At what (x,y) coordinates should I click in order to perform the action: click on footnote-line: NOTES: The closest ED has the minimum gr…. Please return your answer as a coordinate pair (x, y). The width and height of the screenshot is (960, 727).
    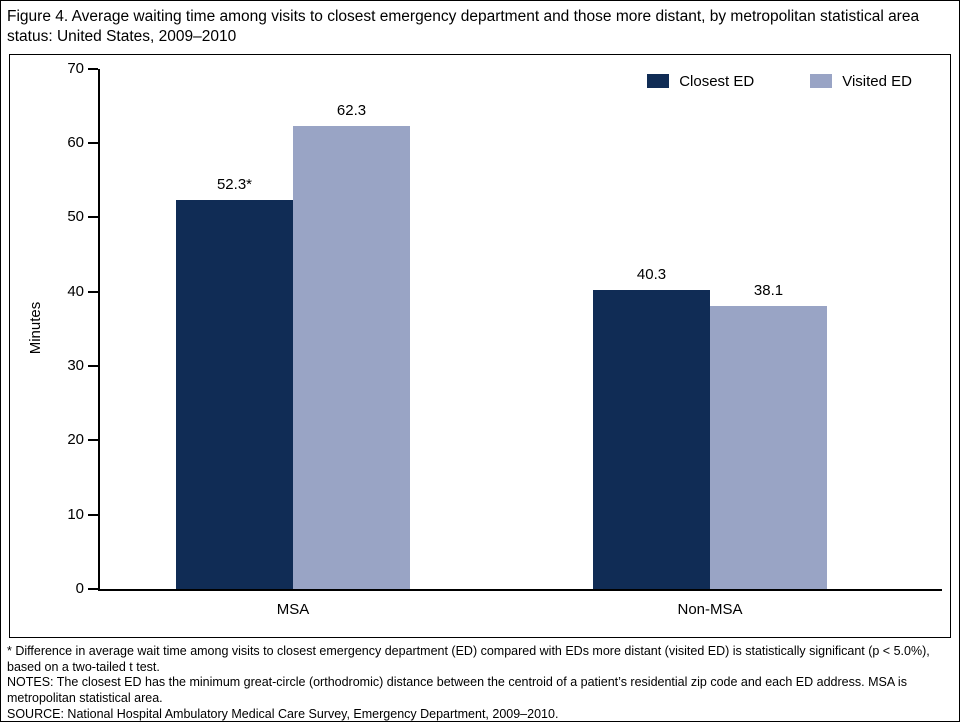
    Looking at the image, I should click on (457, 690).